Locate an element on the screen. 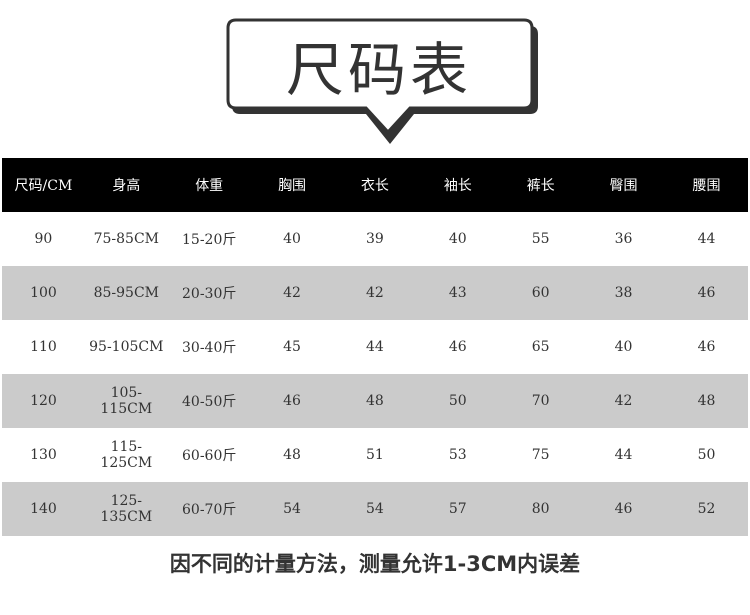  table-cell: 70 is located at coordinates (540, 401).